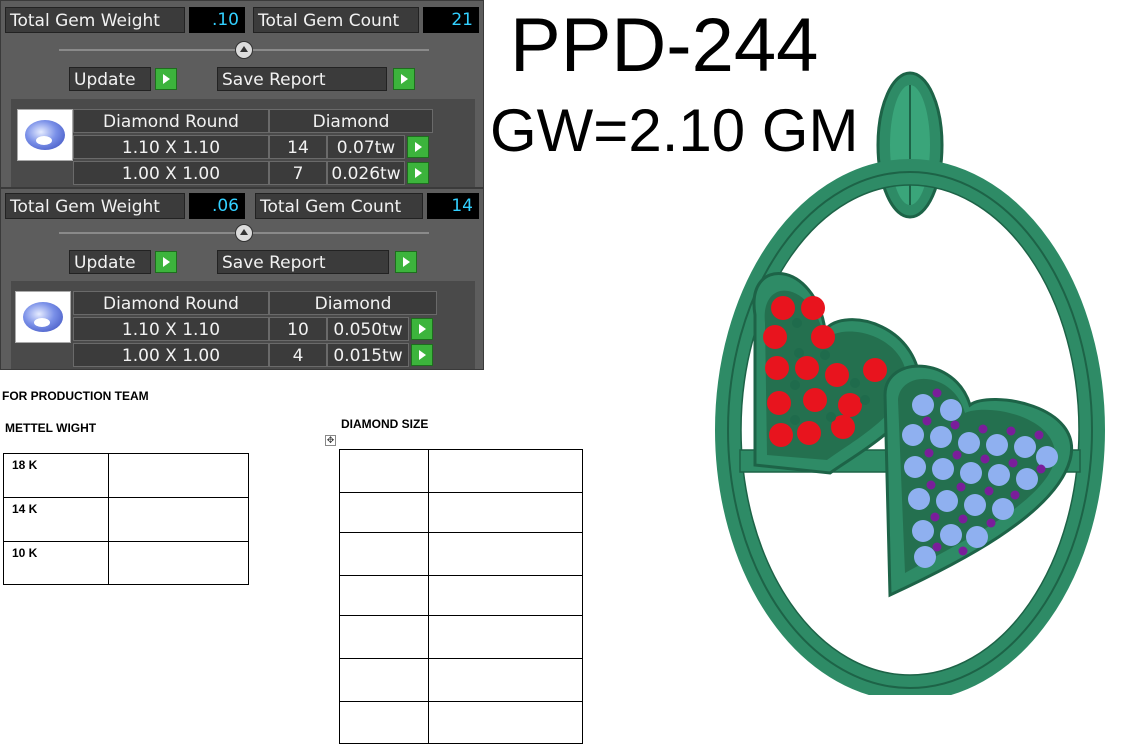 Image resolution: width=1125 pixels, height=750 pixels. I want to click on diamond-size-table, so click(461, 596).